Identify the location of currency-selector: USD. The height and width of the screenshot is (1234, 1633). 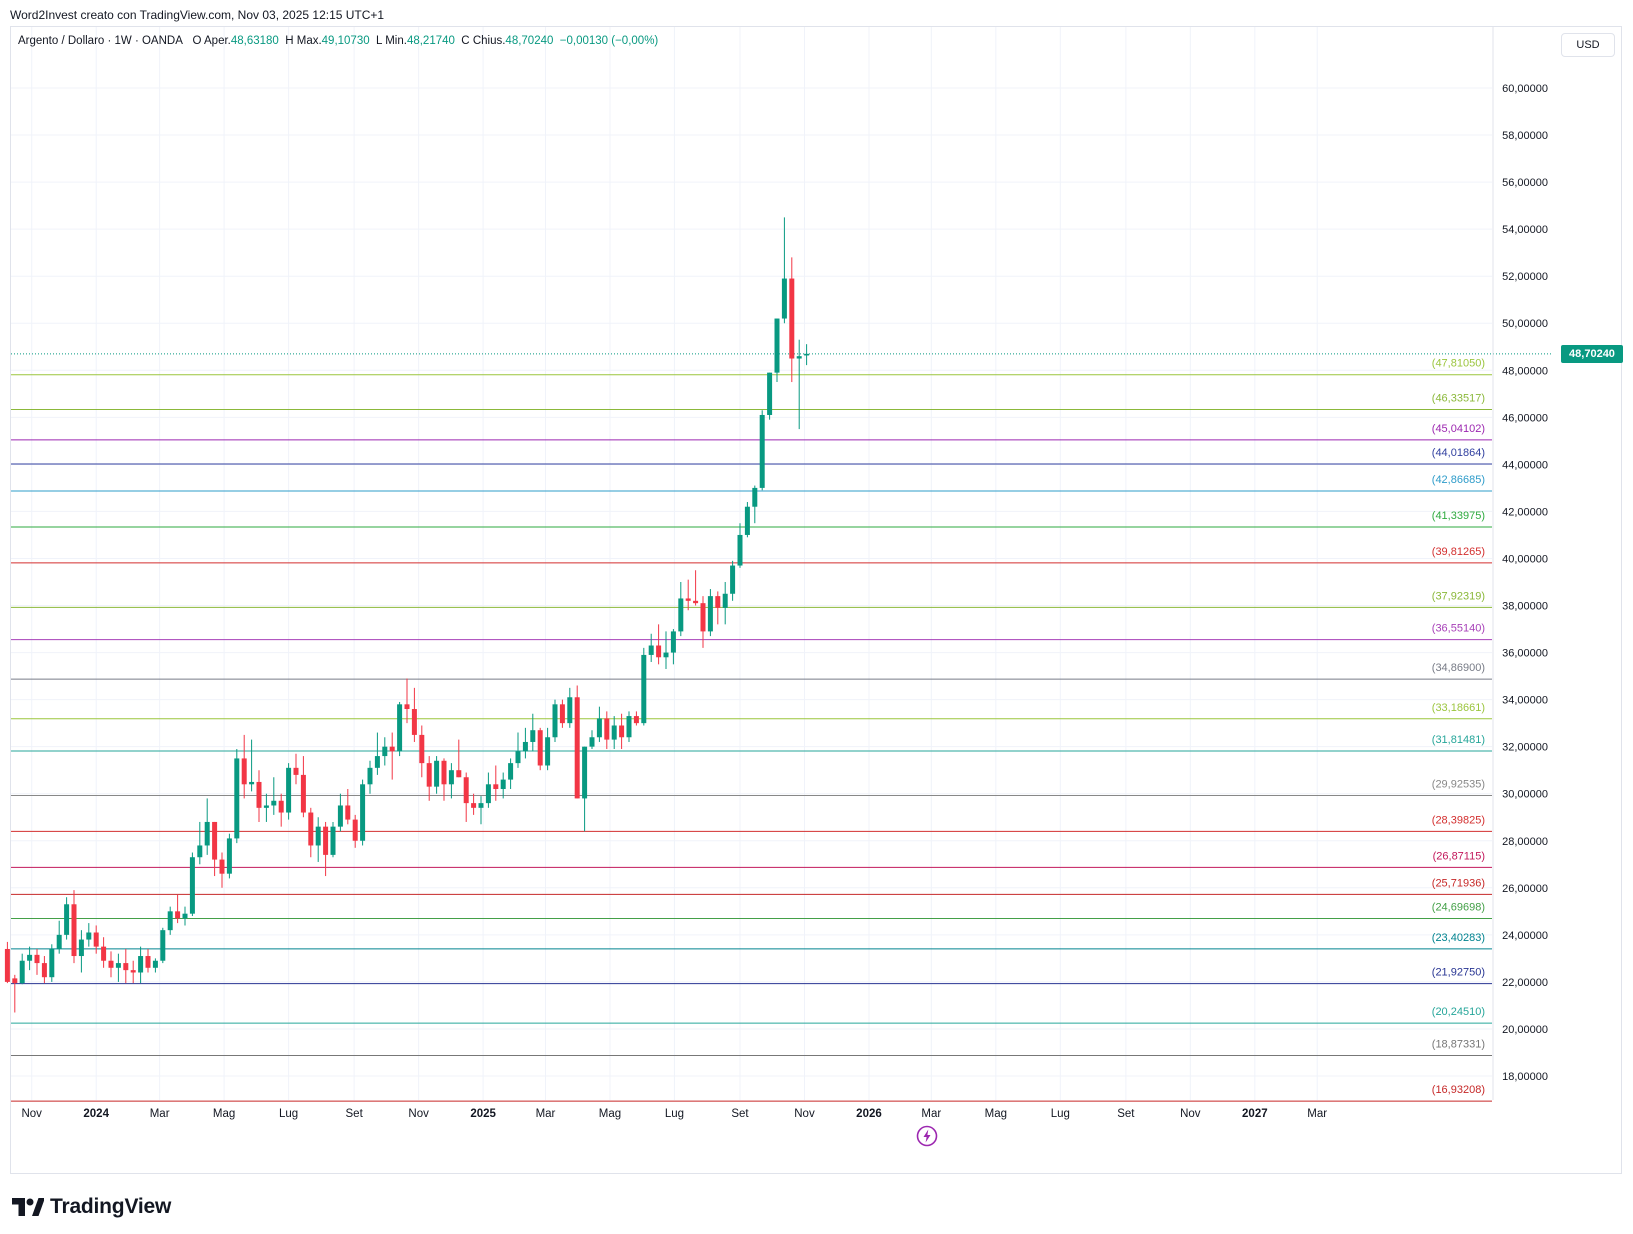
(1588, 45).